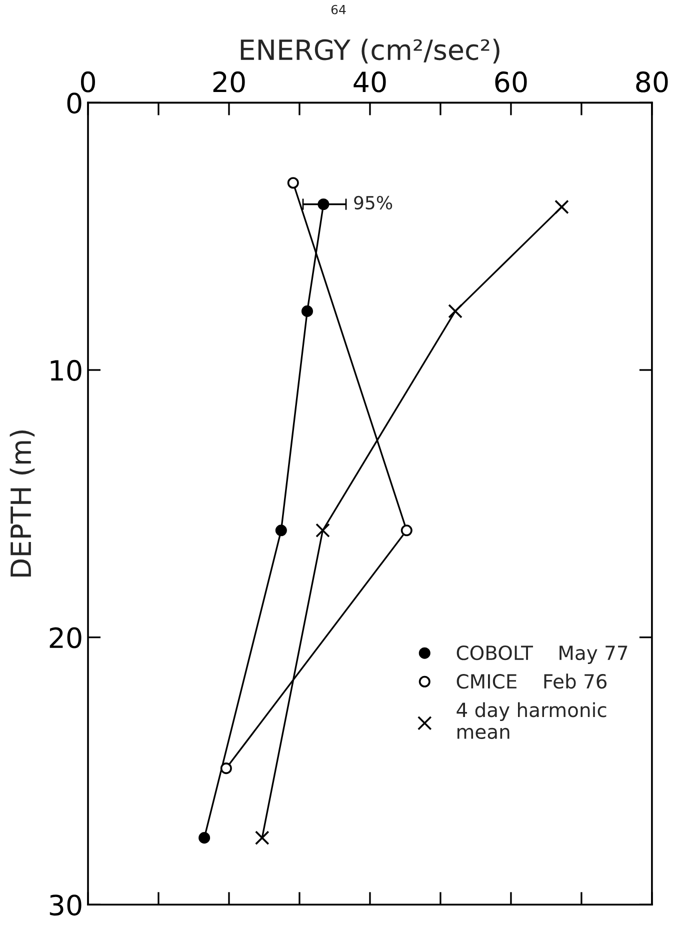  Describe the element at coordinates (511, 81) in the screenshot. I see `x-tick-label: 60` at that location.